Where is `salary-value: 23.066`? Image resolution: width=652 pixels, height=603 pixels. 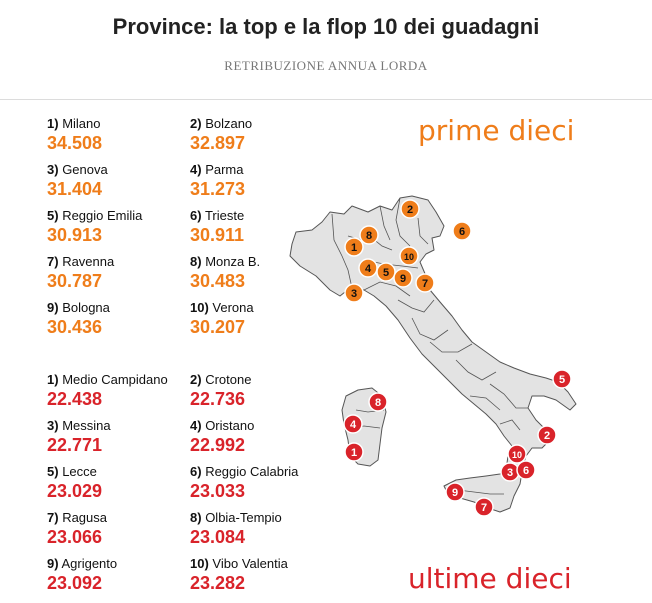
salary-value: 23.066 is located at coordinates (75, 537).